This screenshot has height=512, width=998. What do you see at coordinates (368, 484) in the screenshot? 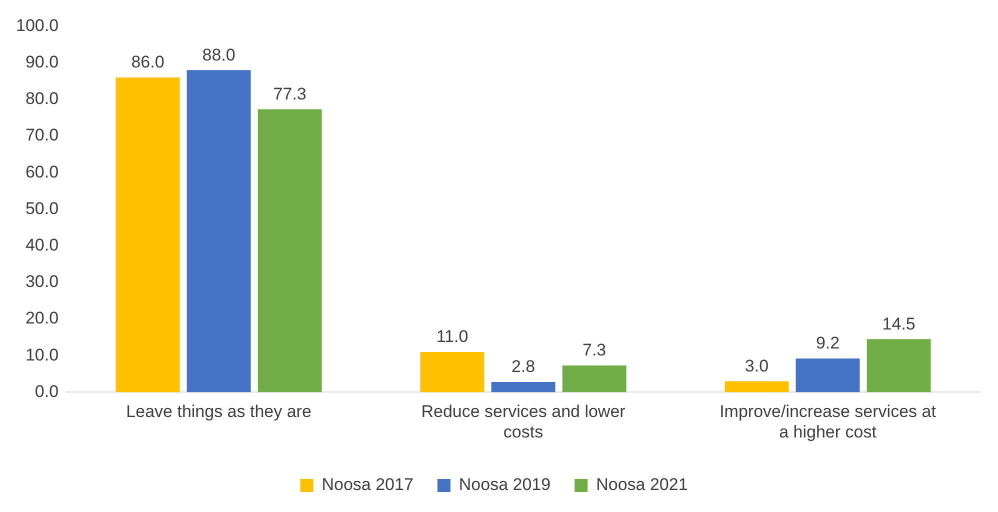
I see `legend-label: Noosa 2017` at bounding box center [368, 484].